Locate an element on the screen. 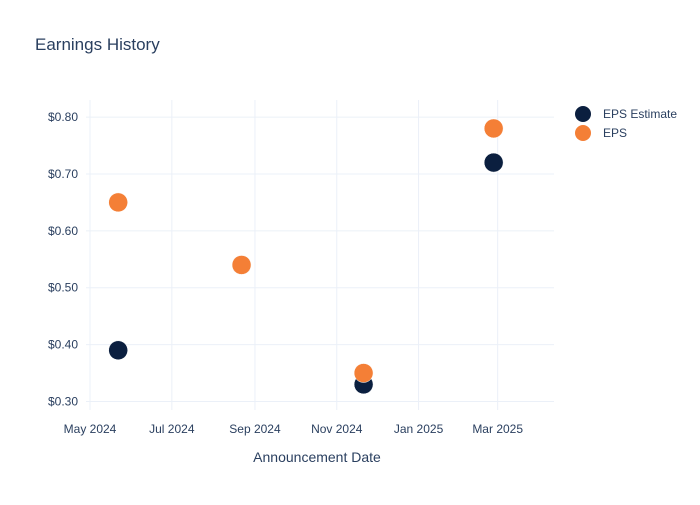 This screenshot has height=505, width=700. y-tick-label: $0.60 is located at coordinates (63, 231).